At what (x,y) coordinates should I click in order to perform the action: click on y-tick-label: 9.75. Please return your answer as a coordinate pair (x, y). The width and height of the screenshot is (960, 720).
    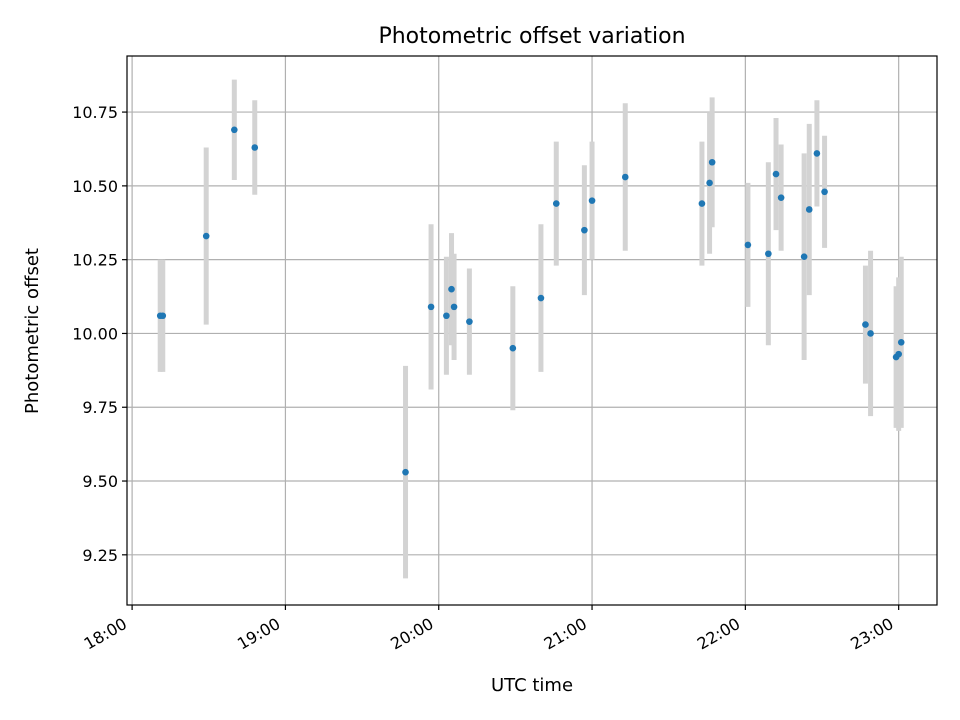
    Looking at the image, I should click on (100, 407).